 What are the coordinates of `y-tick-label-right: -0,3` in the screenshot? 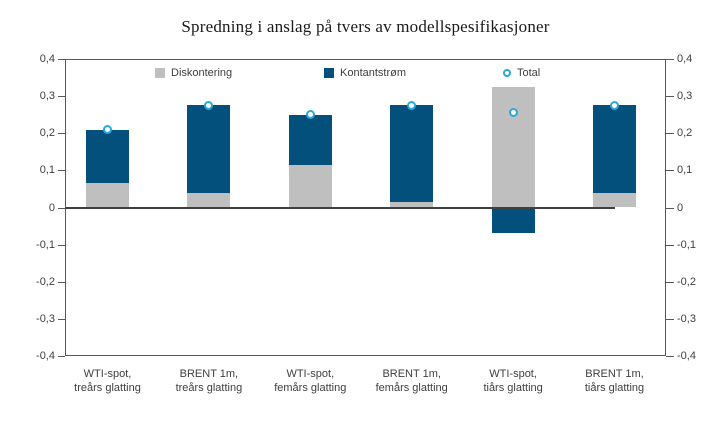 It's located at (686, 319).